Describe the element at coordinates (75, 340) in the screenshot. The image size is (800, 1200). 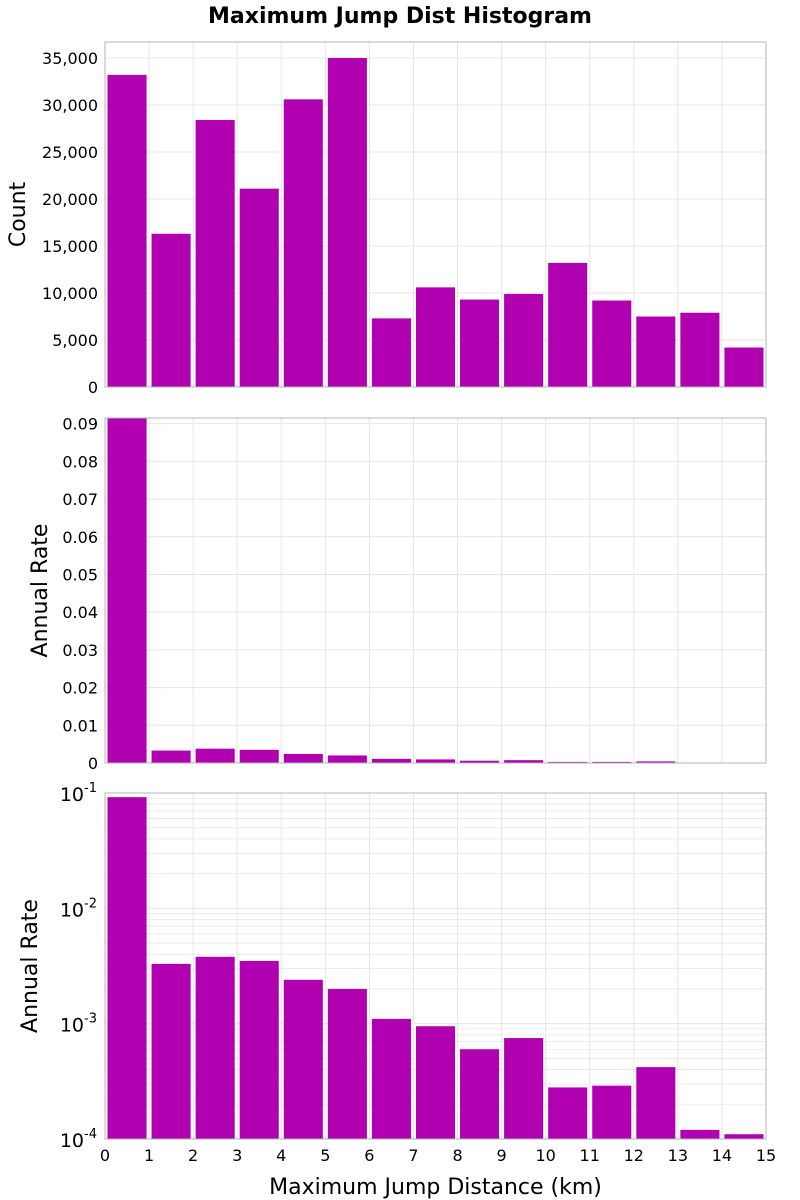
I see `y-tick-label: 5,000` at that location.